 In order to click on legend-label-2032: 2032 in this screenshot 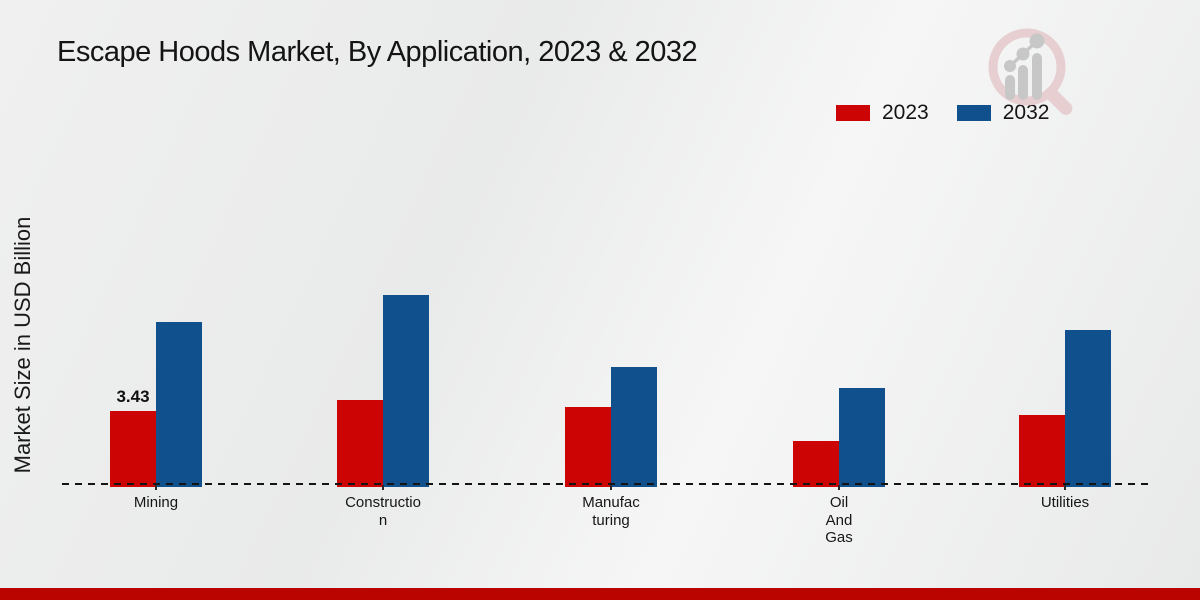, I will do `click(1026, 112)`.